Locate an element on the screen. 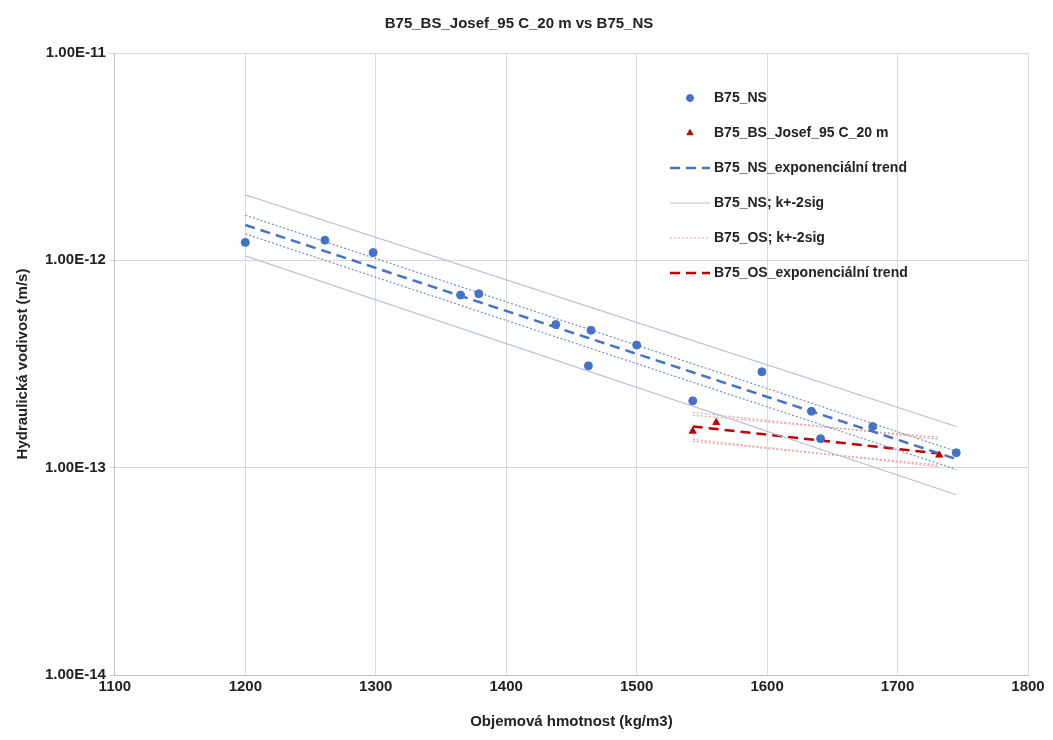 The height and width of the screenshot is (740, 1053). x-tick-label: 1800 is located at coordinates (1028, 686).